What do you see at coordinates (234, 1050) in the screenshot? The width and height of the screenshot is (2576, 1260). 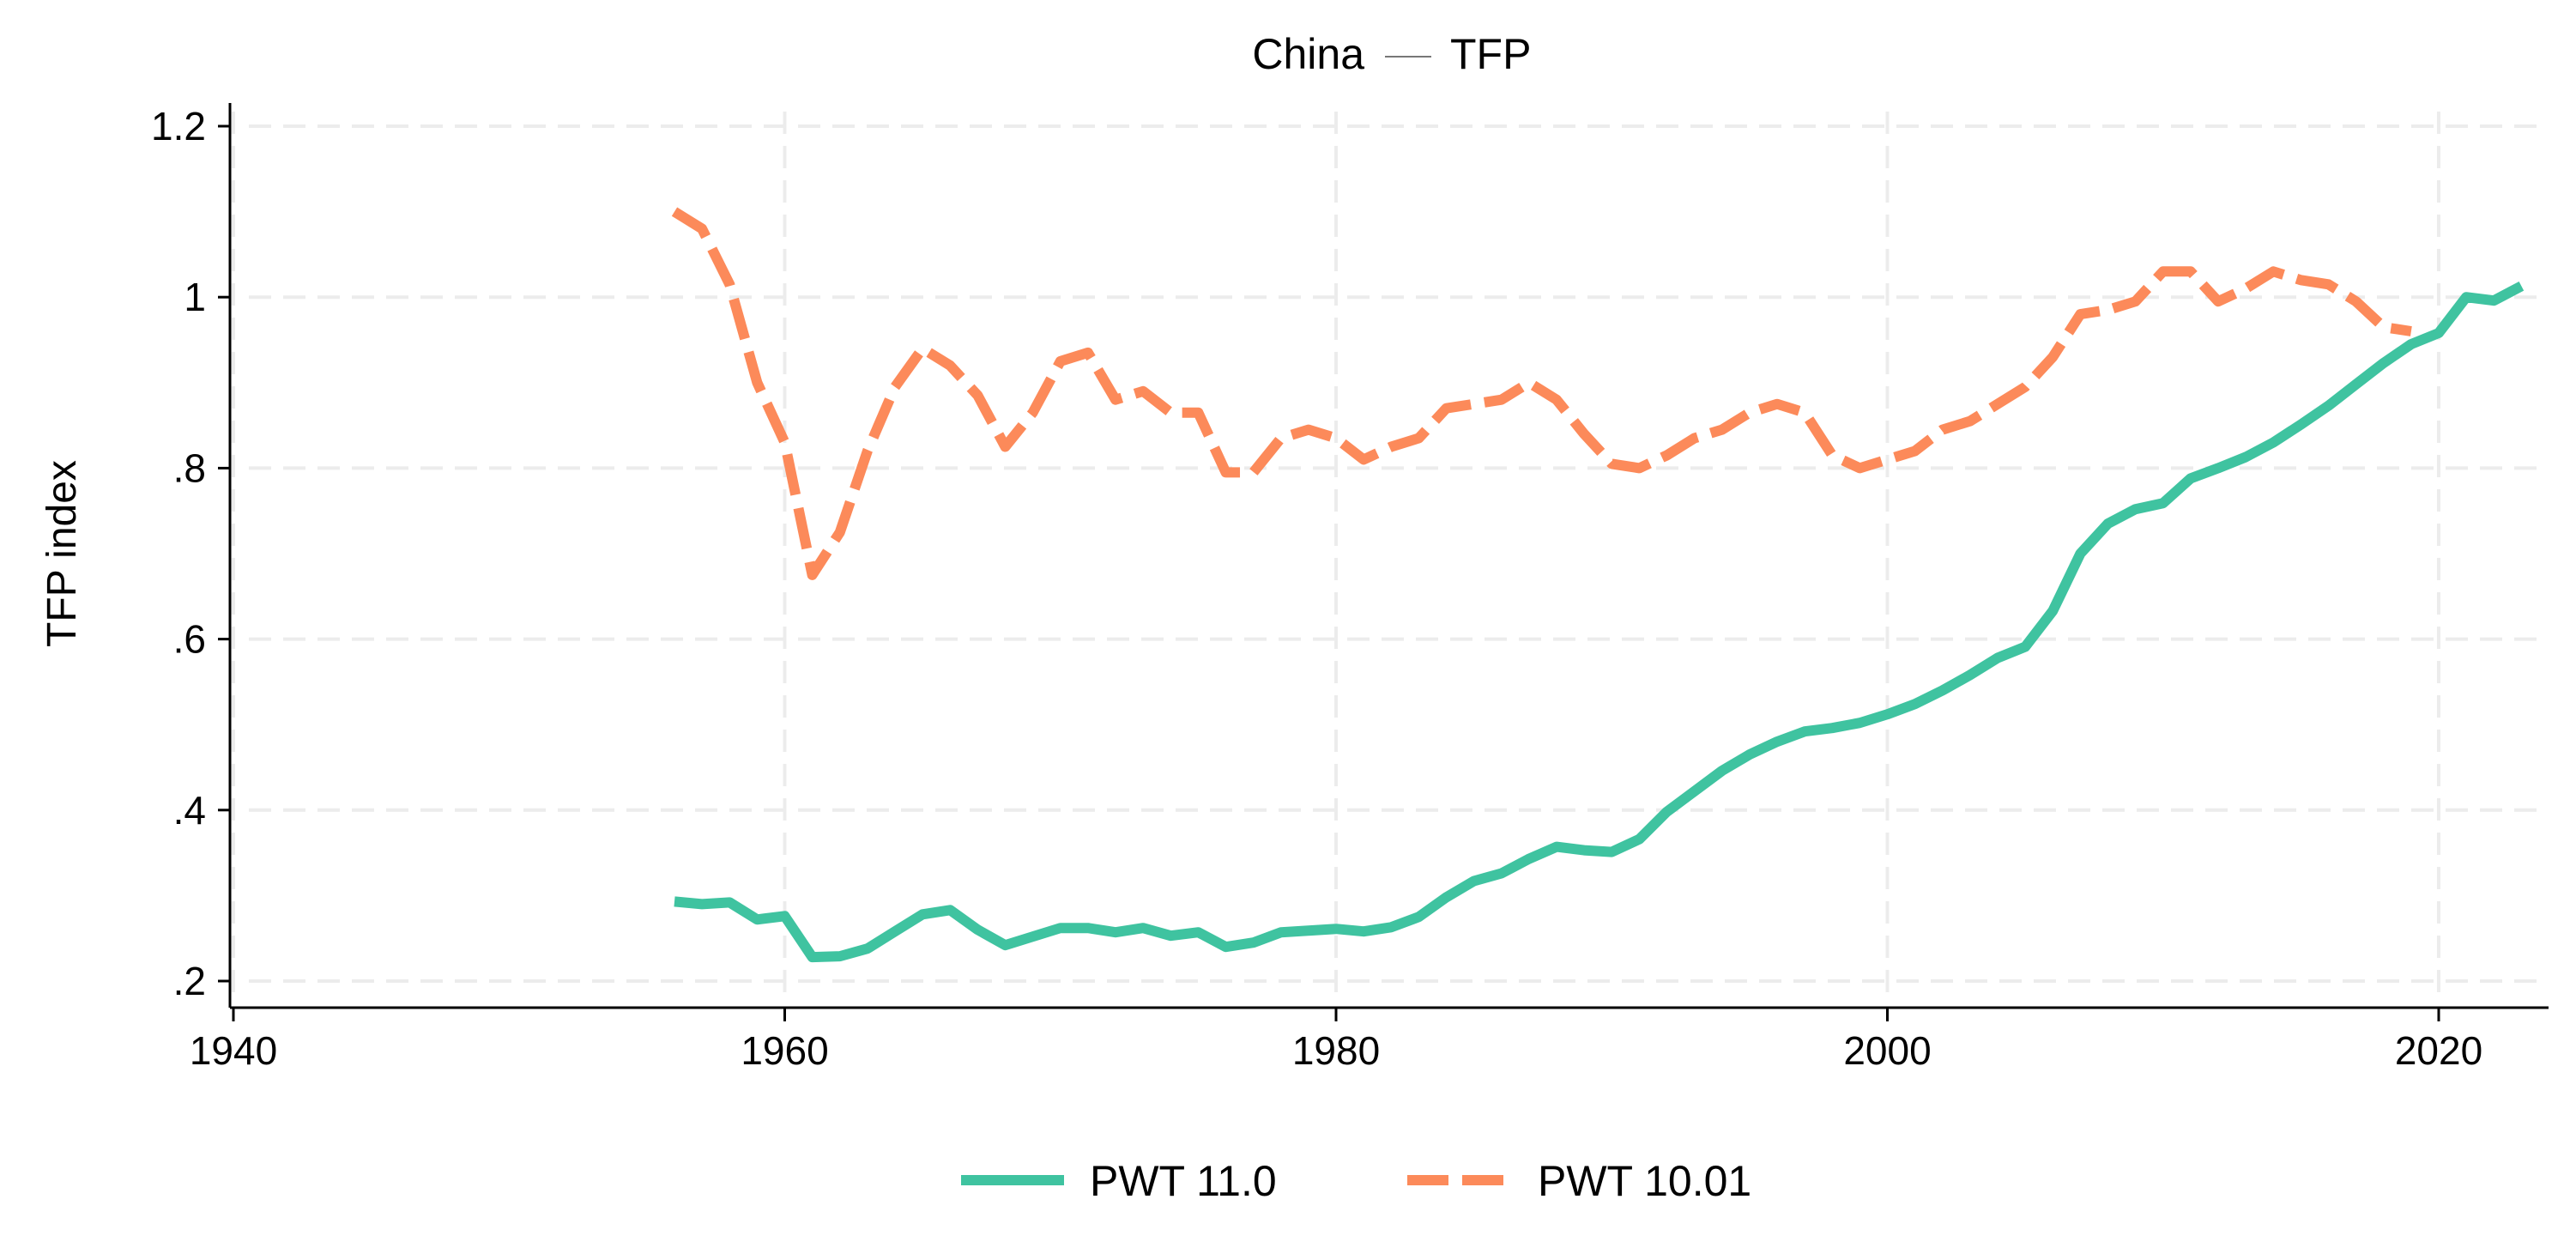 I see `x-tick-label: 1940` at bounding box center [234, 1050].